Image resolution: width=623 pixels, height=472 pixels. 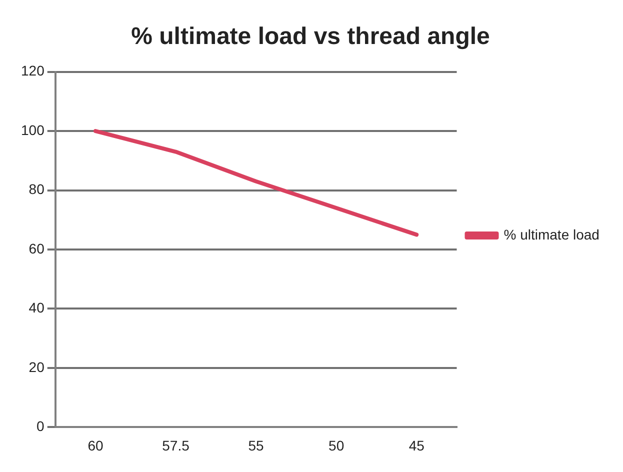 I want to click on y-tick-label: 100, so click(x=33, y=130).